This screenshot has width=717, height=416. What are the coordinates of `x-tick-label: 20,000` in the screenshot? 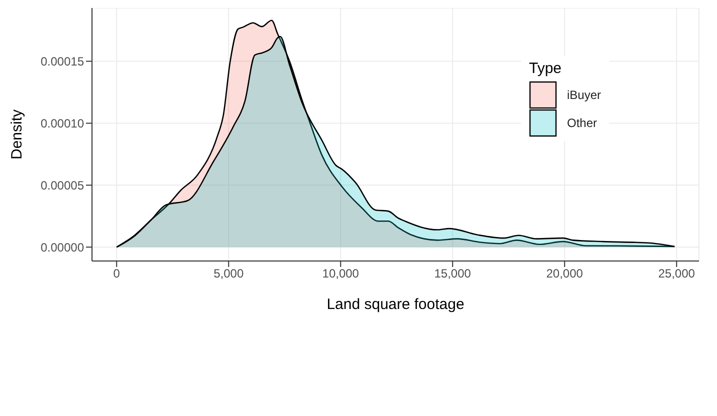 It's located at (565, 273).